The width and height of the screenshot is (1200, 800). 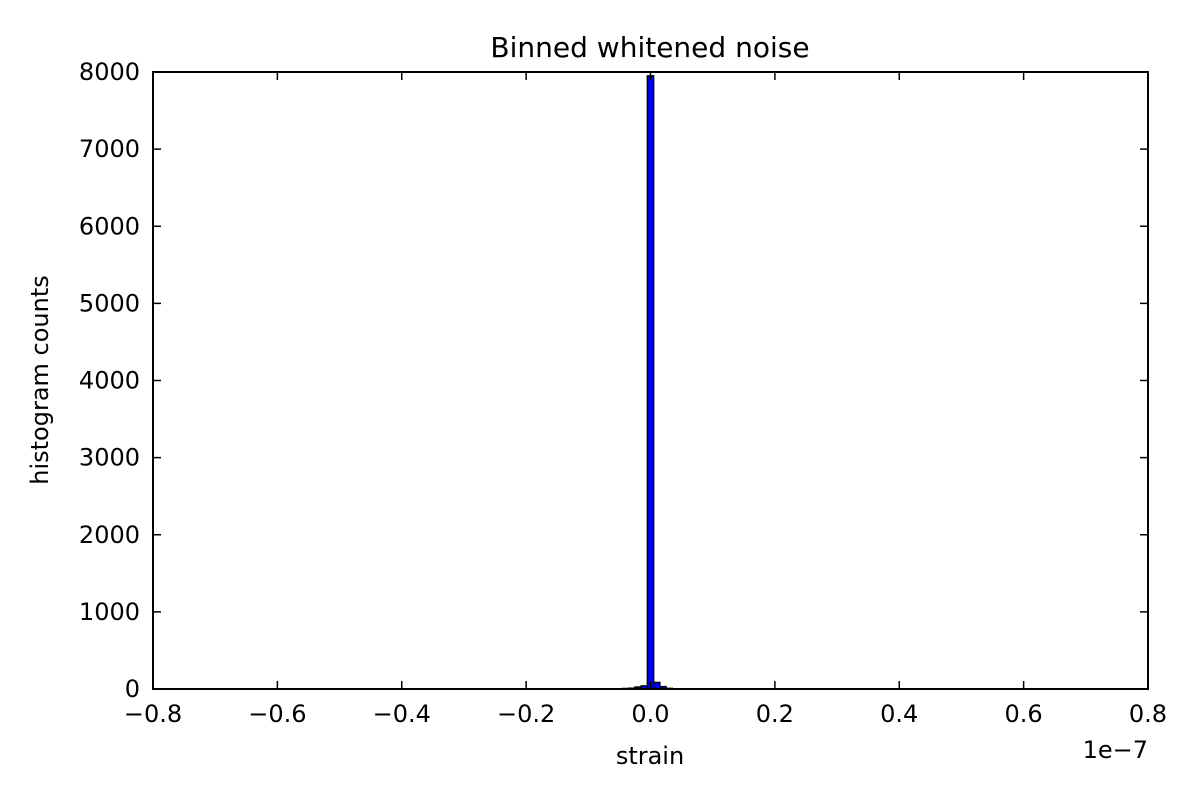 I want to click on x-tick-labels: −0.8 −0.6 −0.4 −0.2 0.0 0.2 0.4 0.6 0.8, so click(x=645, y=714).